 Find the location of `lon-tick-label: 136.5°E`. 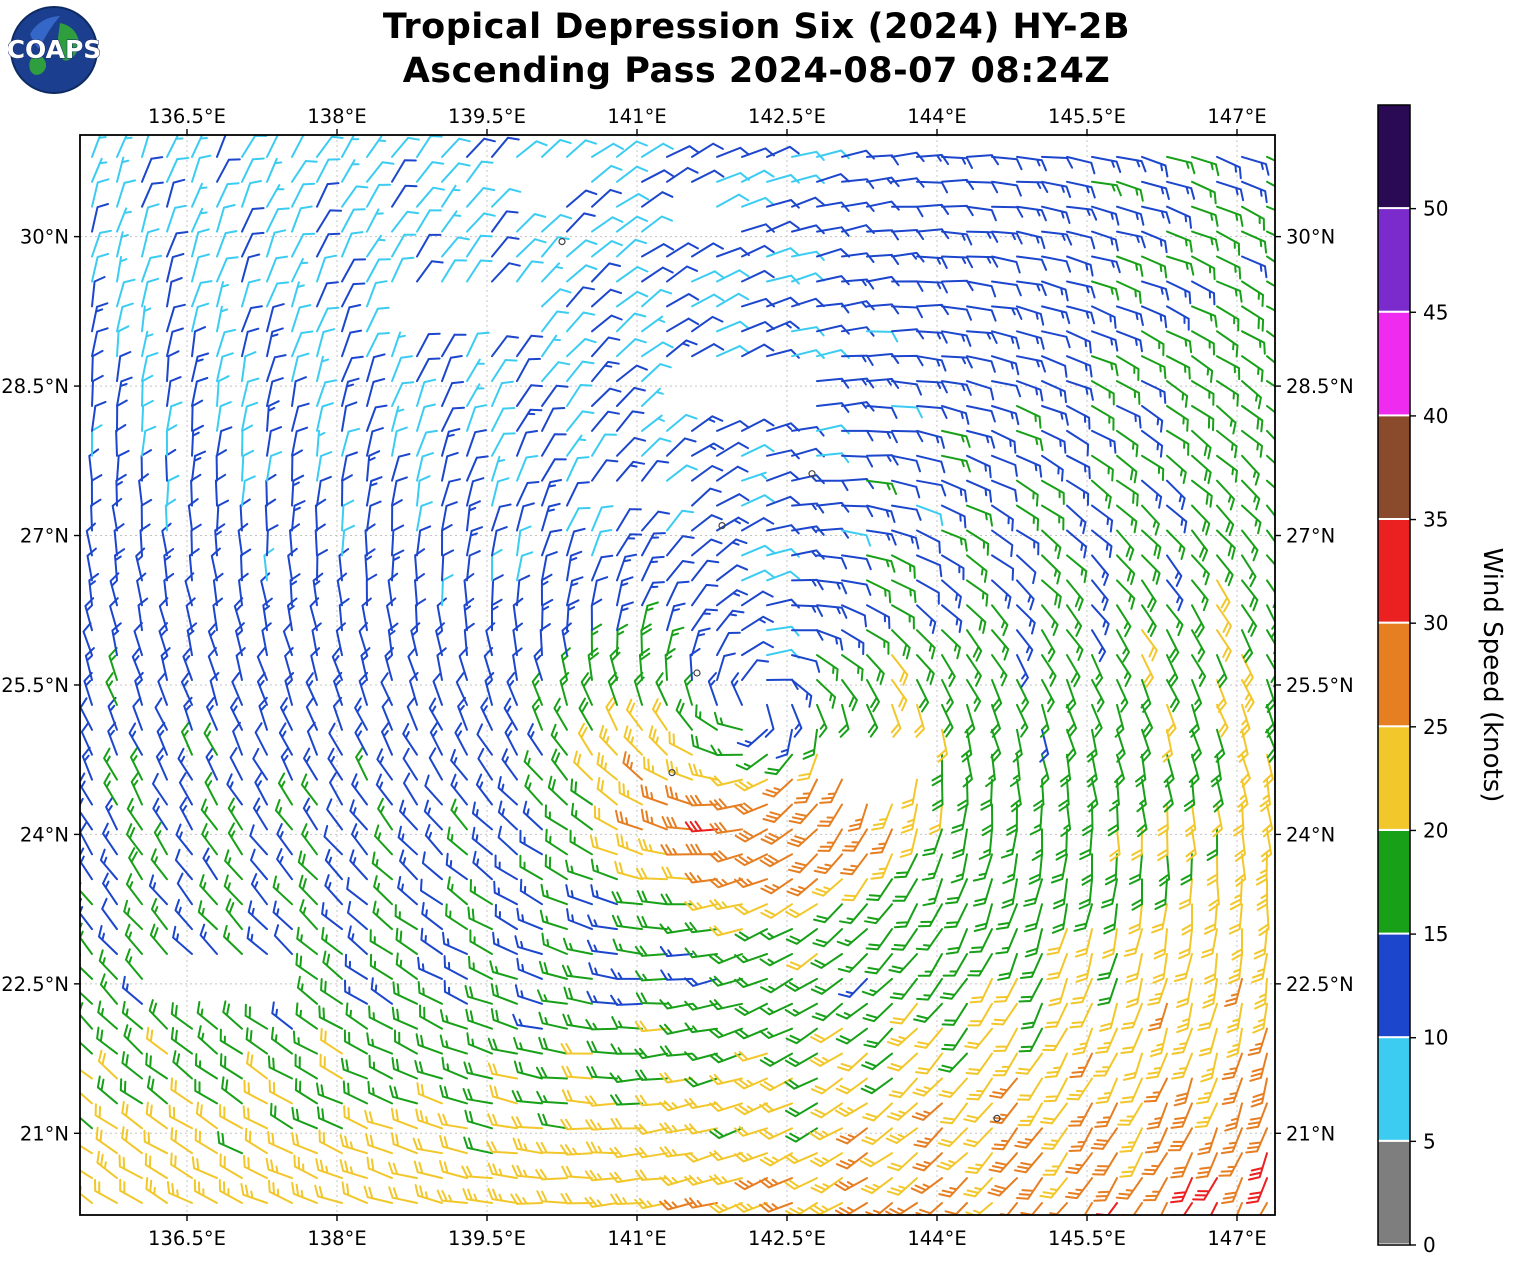

lon-tick-label: 136.5°E is located at coordinates (187, 116).